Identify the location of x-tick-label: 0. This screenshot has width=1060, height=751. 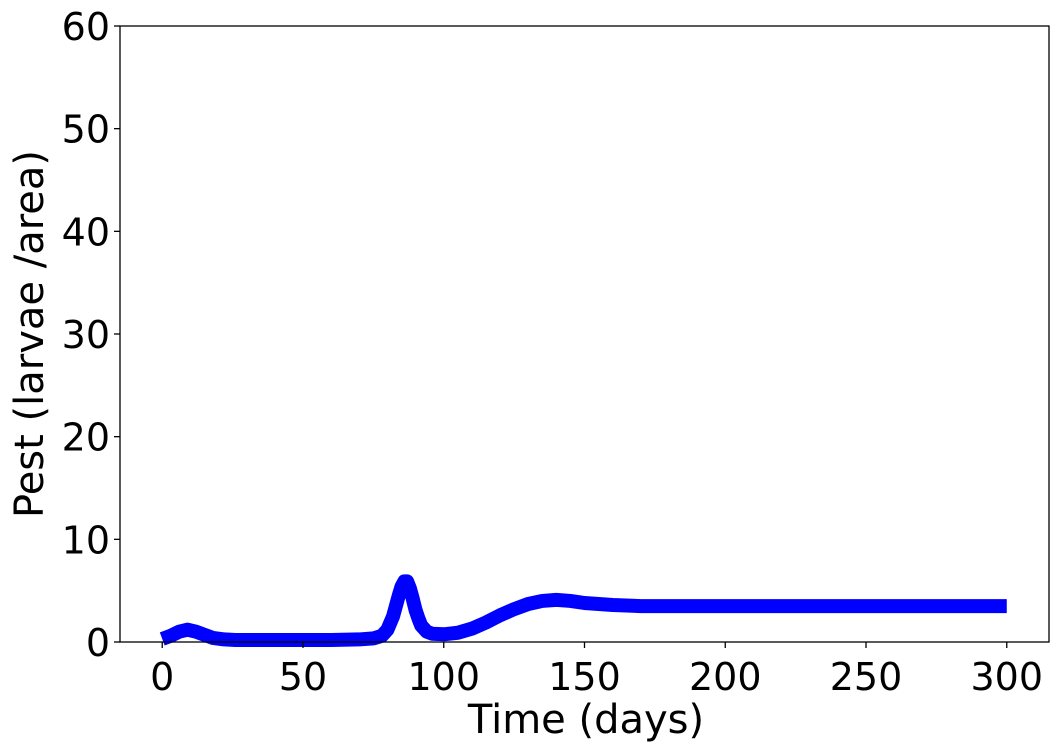
(162, 677).